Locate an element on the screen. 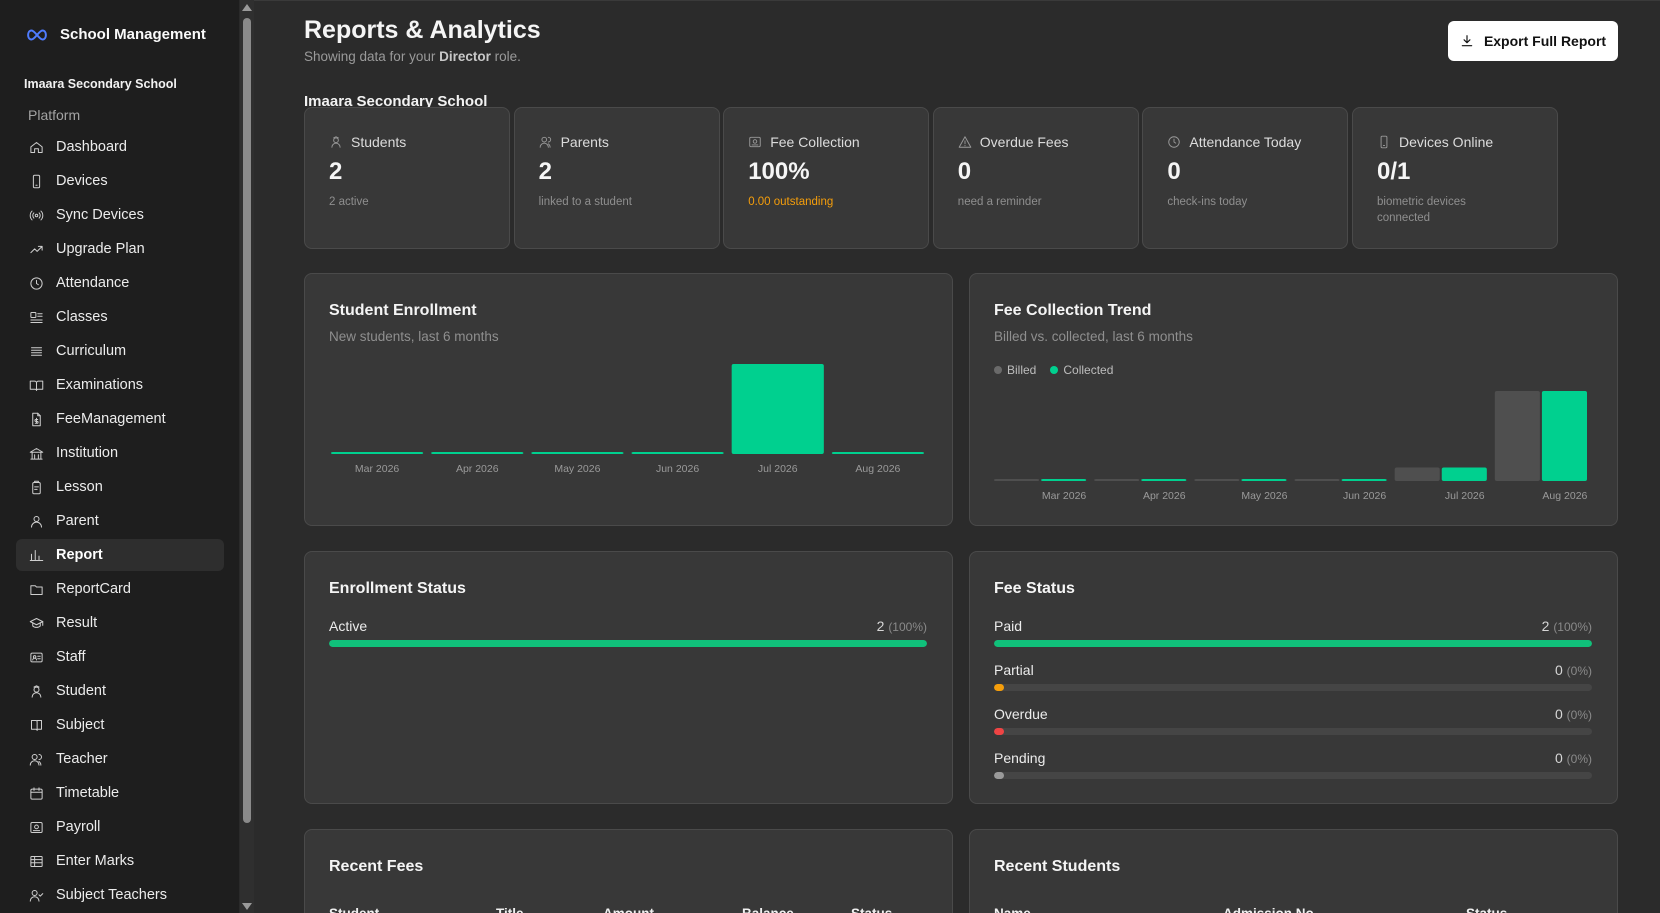 This screenshot has height=913, width=1660. user-check-icon is located at coordinates (36, 895).